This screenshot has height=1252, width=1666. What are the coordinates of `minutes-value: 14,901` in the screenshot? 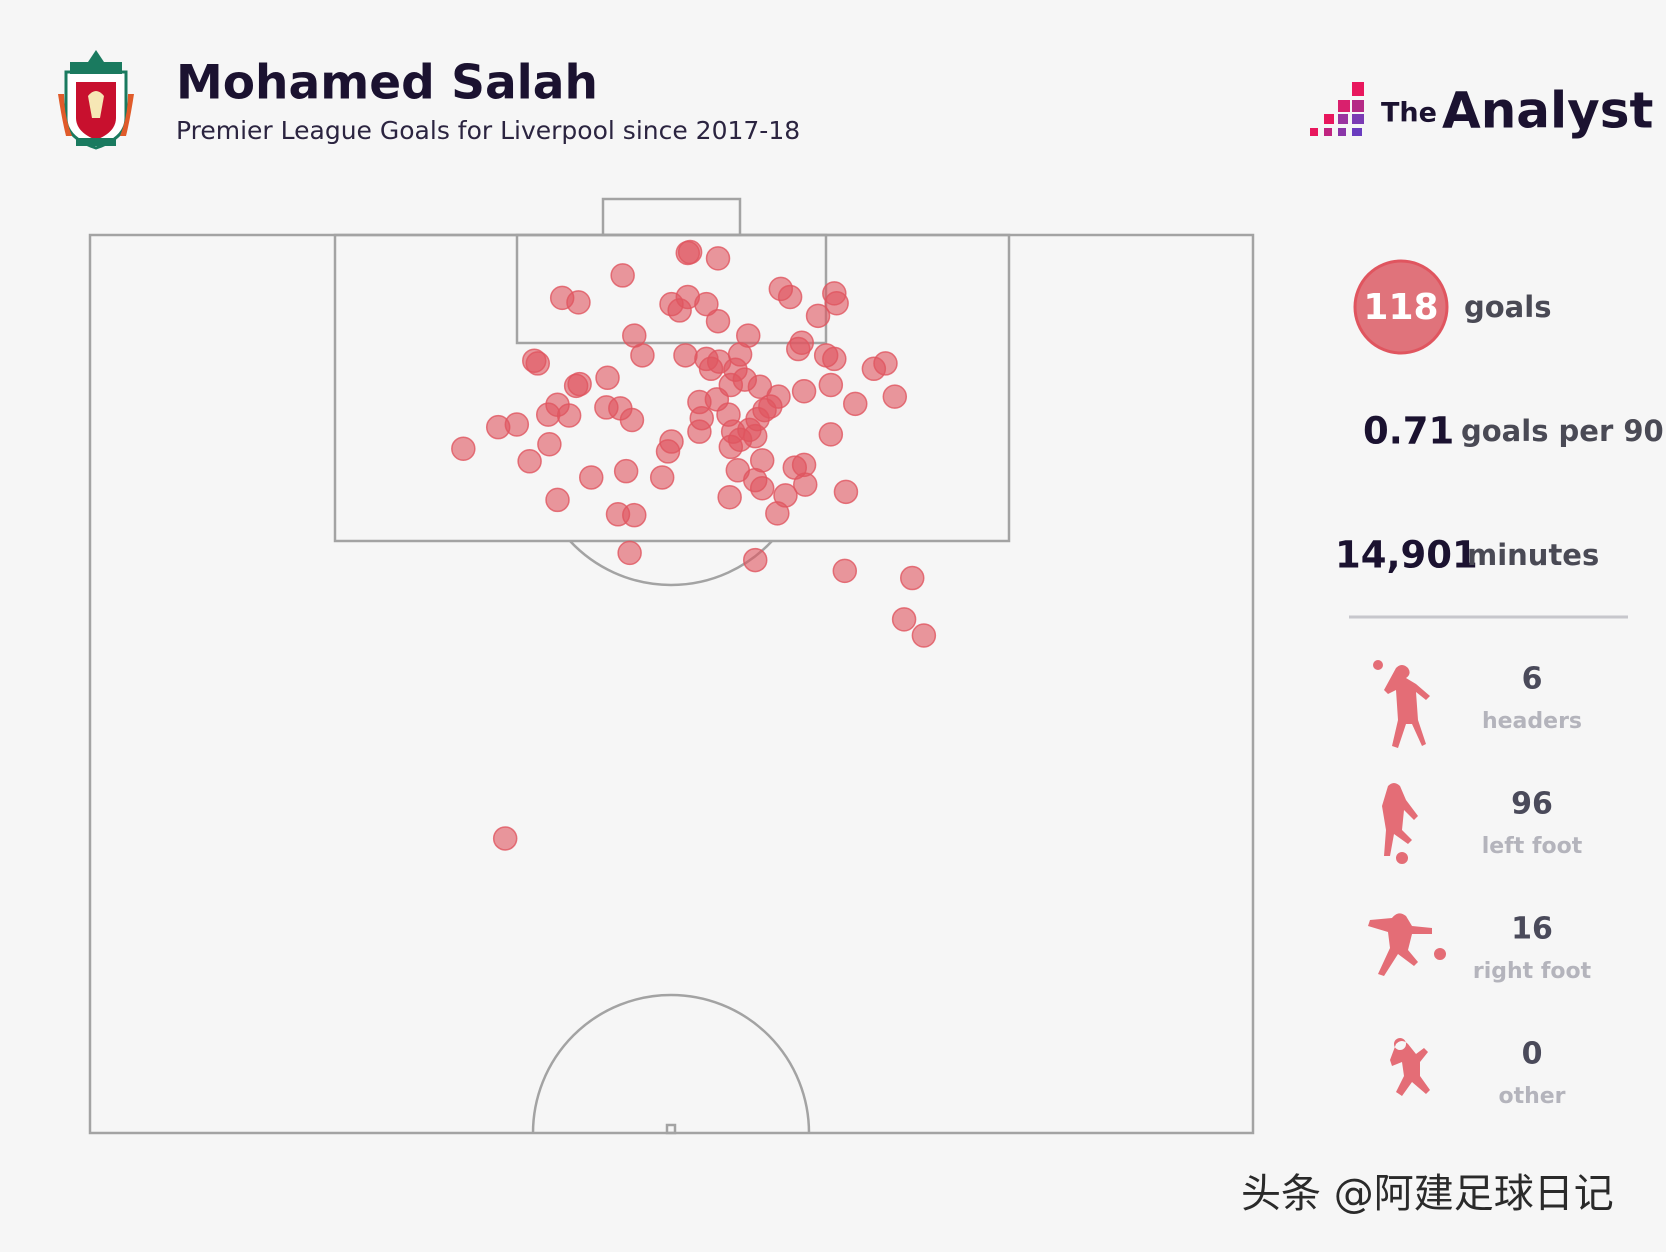 It's located at (1406, 555).